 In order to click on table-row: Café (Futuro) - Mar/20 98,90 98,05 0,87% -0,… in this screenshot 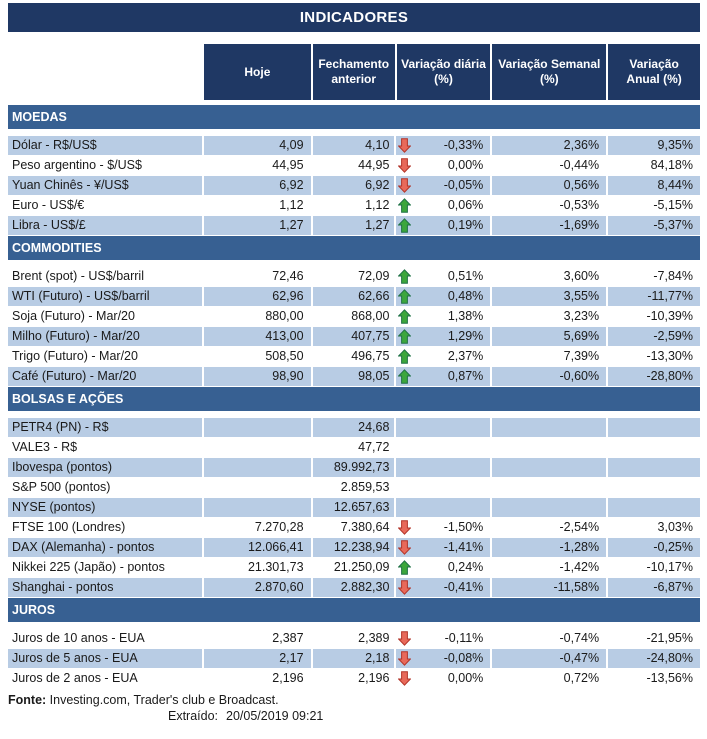, I will do `click(354, 377)`.